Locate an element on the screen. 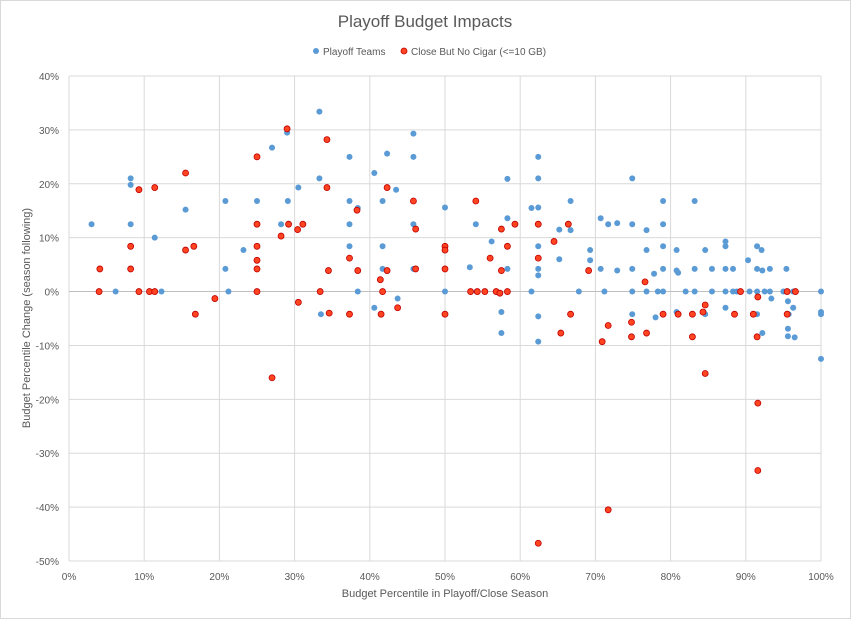 The image size is (851, 619). x-tick-label: 10% is located at coordinates (144, 577).